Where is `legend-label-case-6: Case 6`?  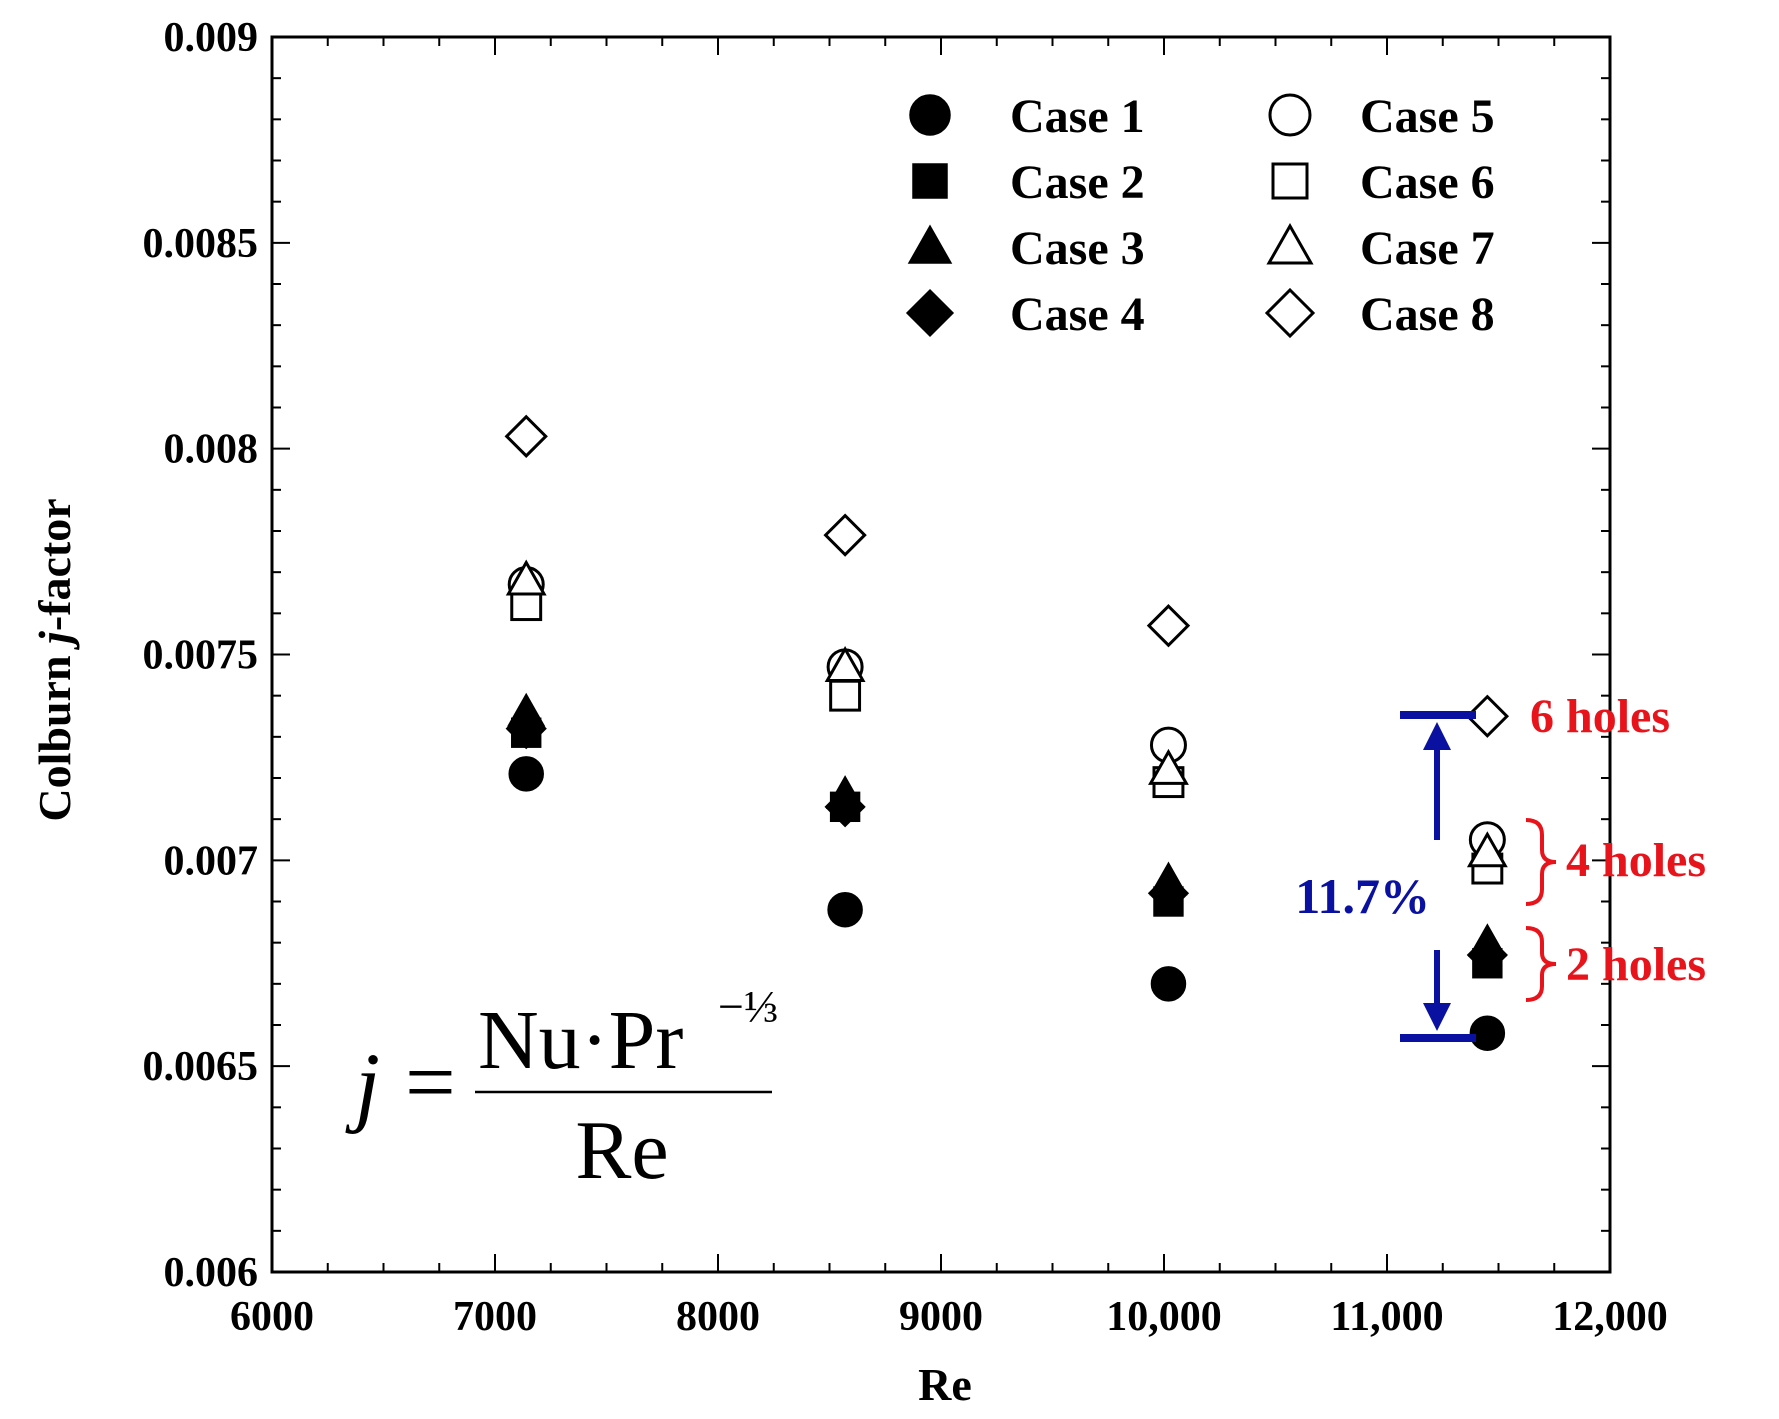 legend-label-case-6: Case 6 is located at coordinates (1427, 182).